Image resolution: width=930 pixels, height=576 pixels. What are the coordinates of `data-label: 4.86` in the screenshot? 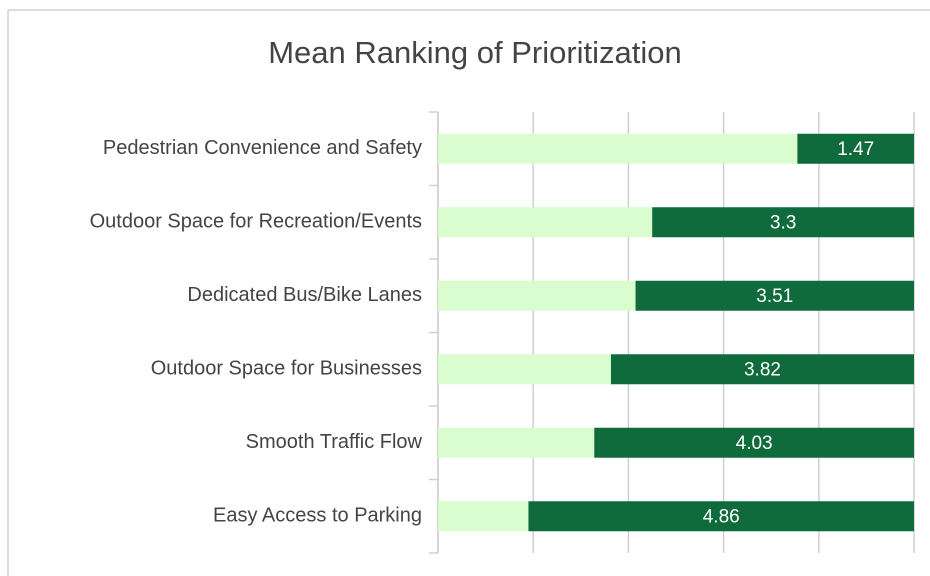 It's located at (721, 516).